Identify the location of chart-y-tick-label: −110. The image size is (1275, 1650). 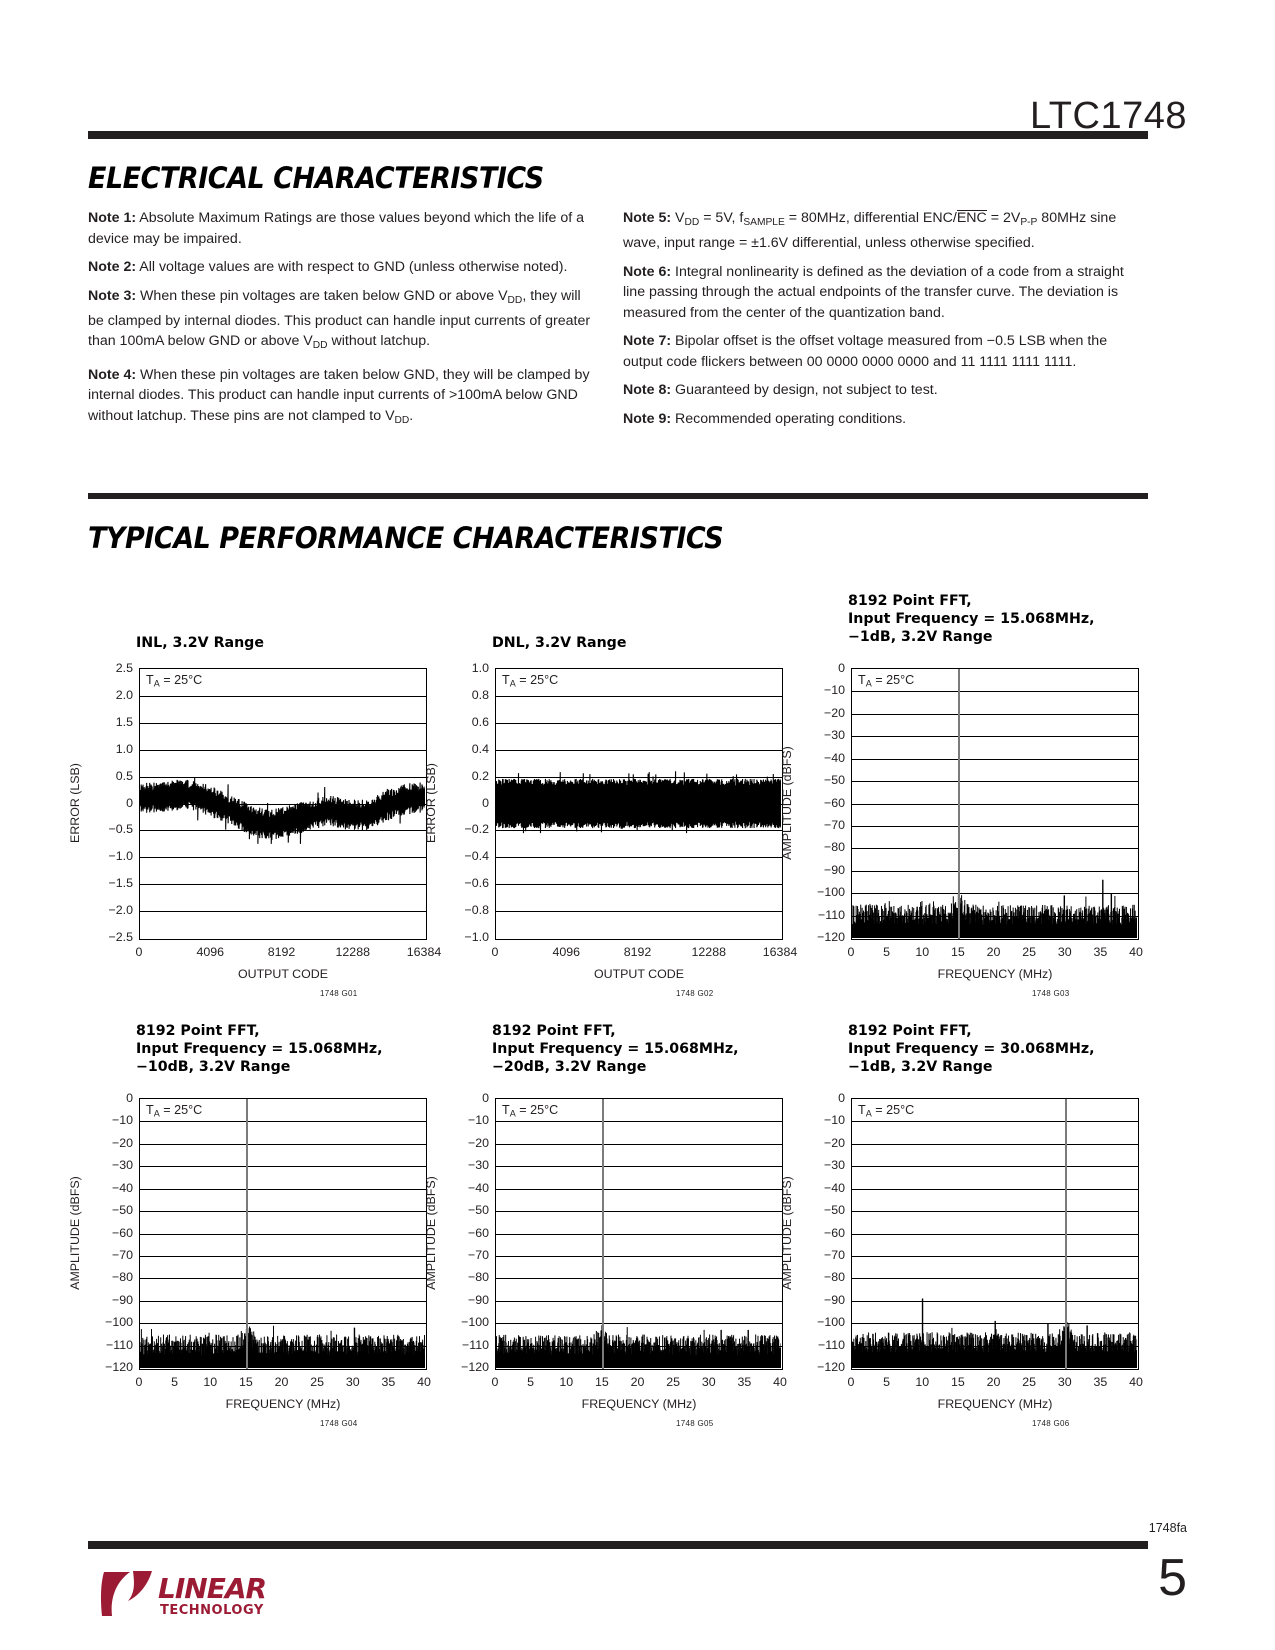
(831, 1344).